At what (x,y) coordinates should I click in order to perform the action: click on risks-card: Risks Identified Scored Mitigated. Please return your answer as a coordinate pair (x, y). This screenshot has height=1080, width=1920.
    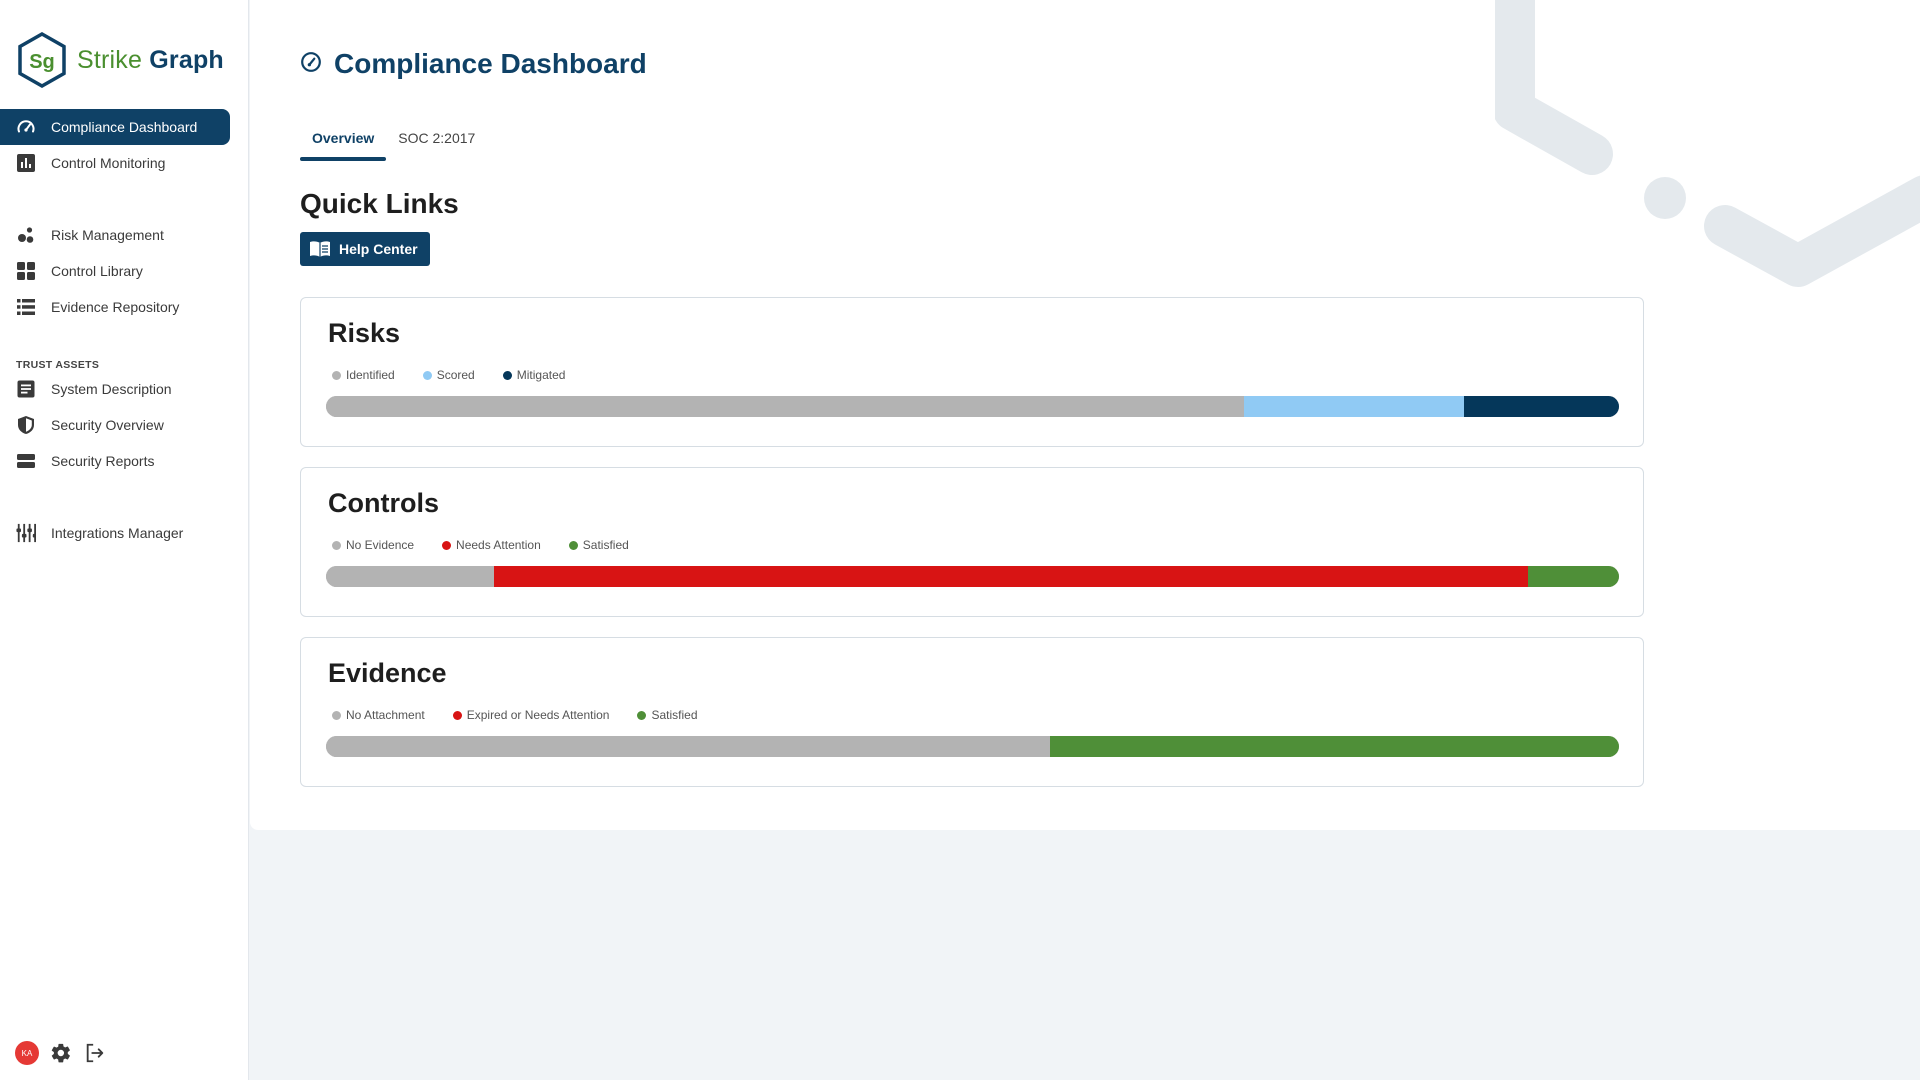
    Looking at the image, I should click on (972, 372).